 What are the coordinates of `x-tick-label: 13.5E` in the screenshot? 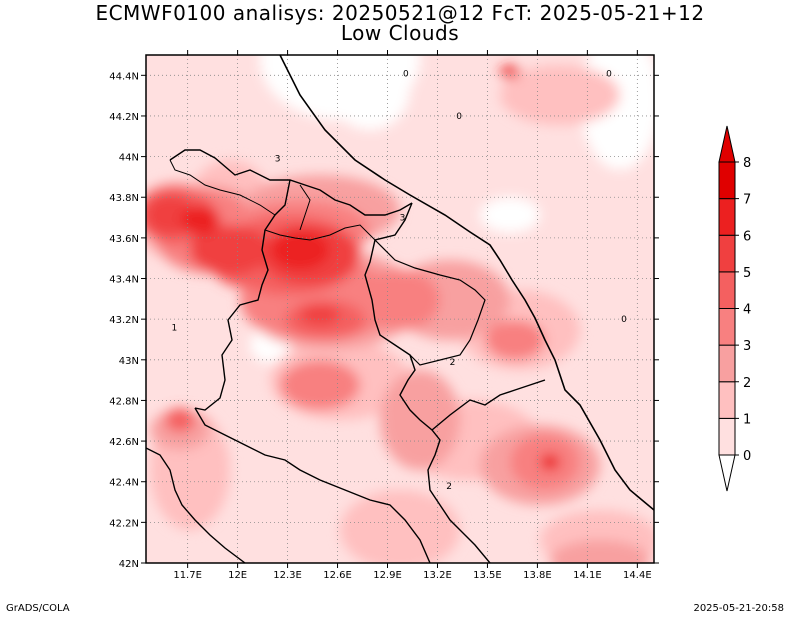 It's located at (487, 575).